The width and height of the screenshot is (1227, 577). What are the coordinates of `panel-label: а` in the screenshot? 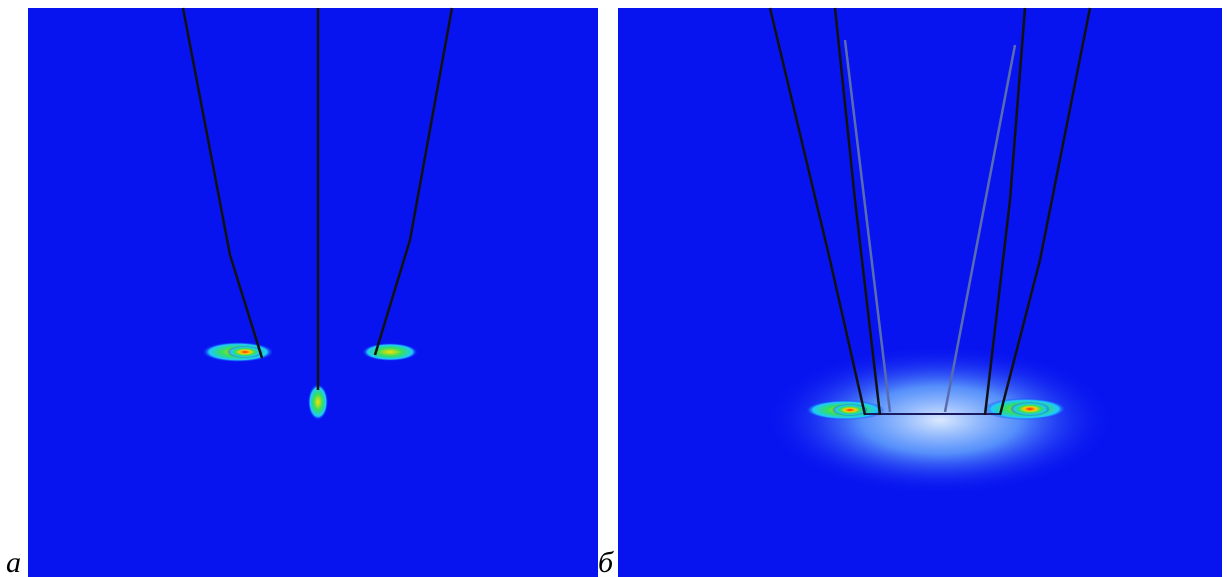 It's located at (13, 561).